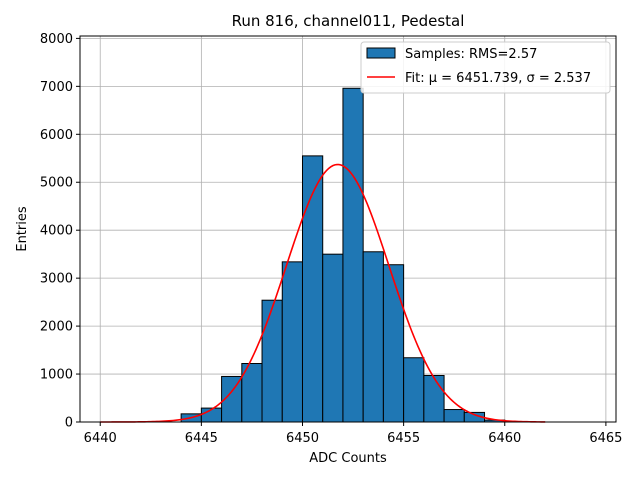  What do you see at coordinates (100, 438) in the screenshot?
I see `x-tick-label: 6440` at bounding box center [100, 438].